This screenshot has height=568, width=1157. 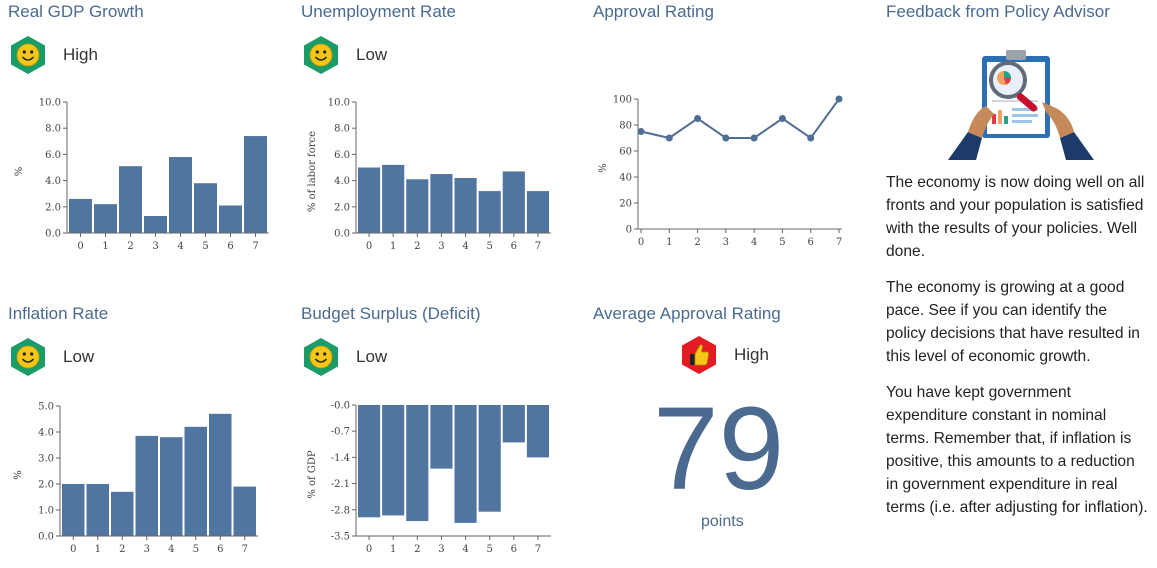 What do you see at coordinates (629, 230) in the screenshot?
I see `y-tick-label: 0` at bounding box center [629, 230].